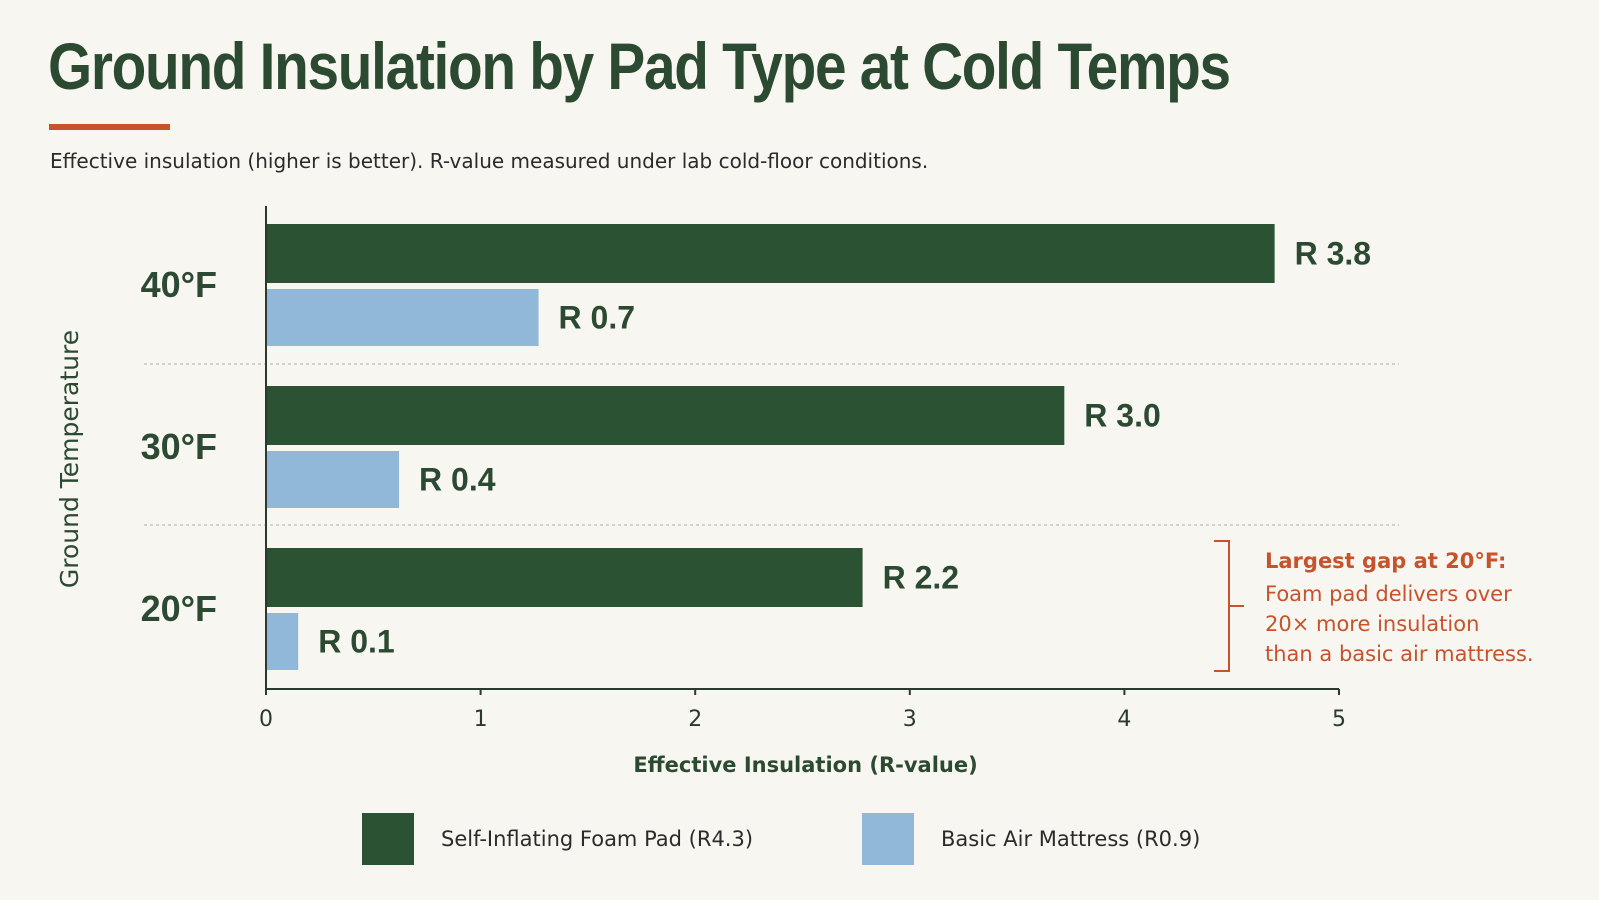  I want to click on x-tick-label: 5, so click(1339, 719).